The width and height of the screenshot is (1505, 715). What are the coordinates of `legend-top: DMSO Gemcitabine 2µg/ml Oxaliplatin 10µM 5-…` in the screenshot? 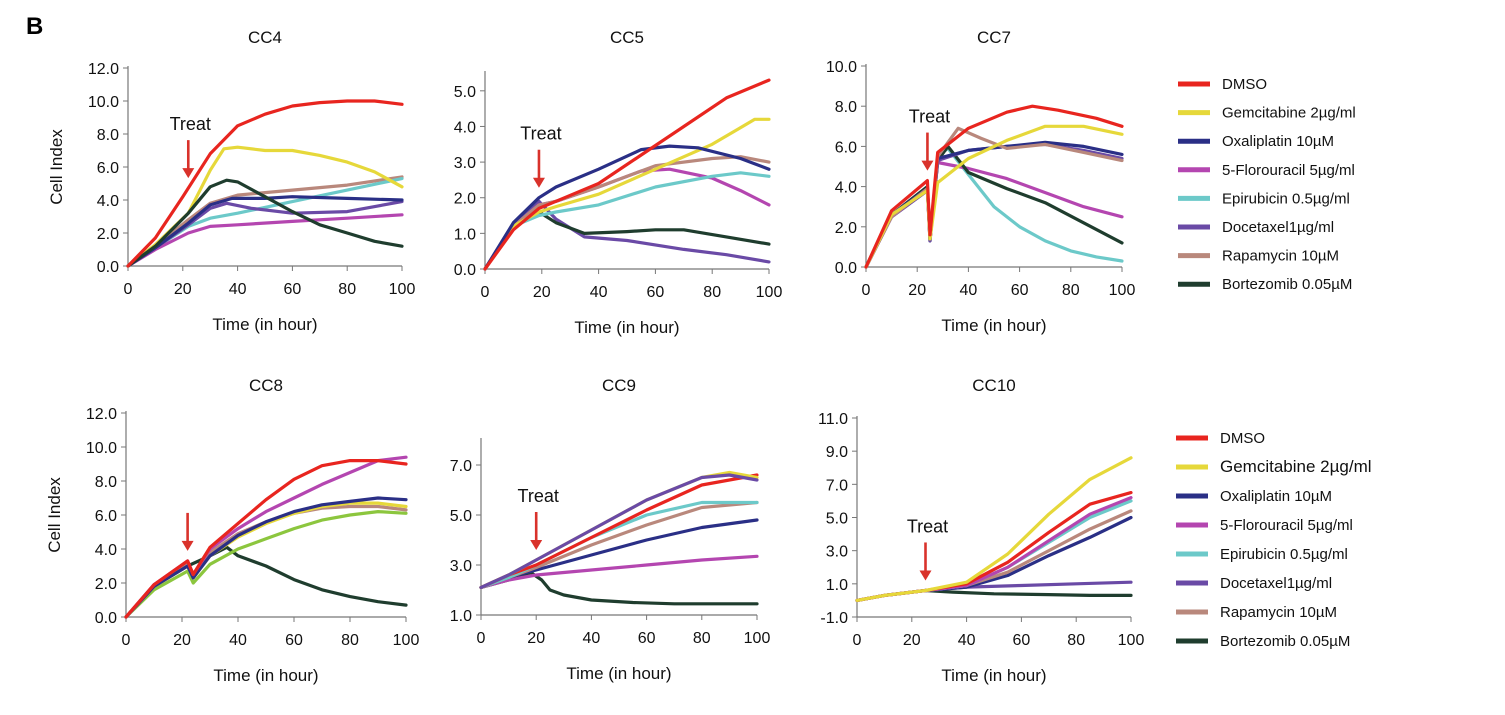 It's located at (1267, 184).